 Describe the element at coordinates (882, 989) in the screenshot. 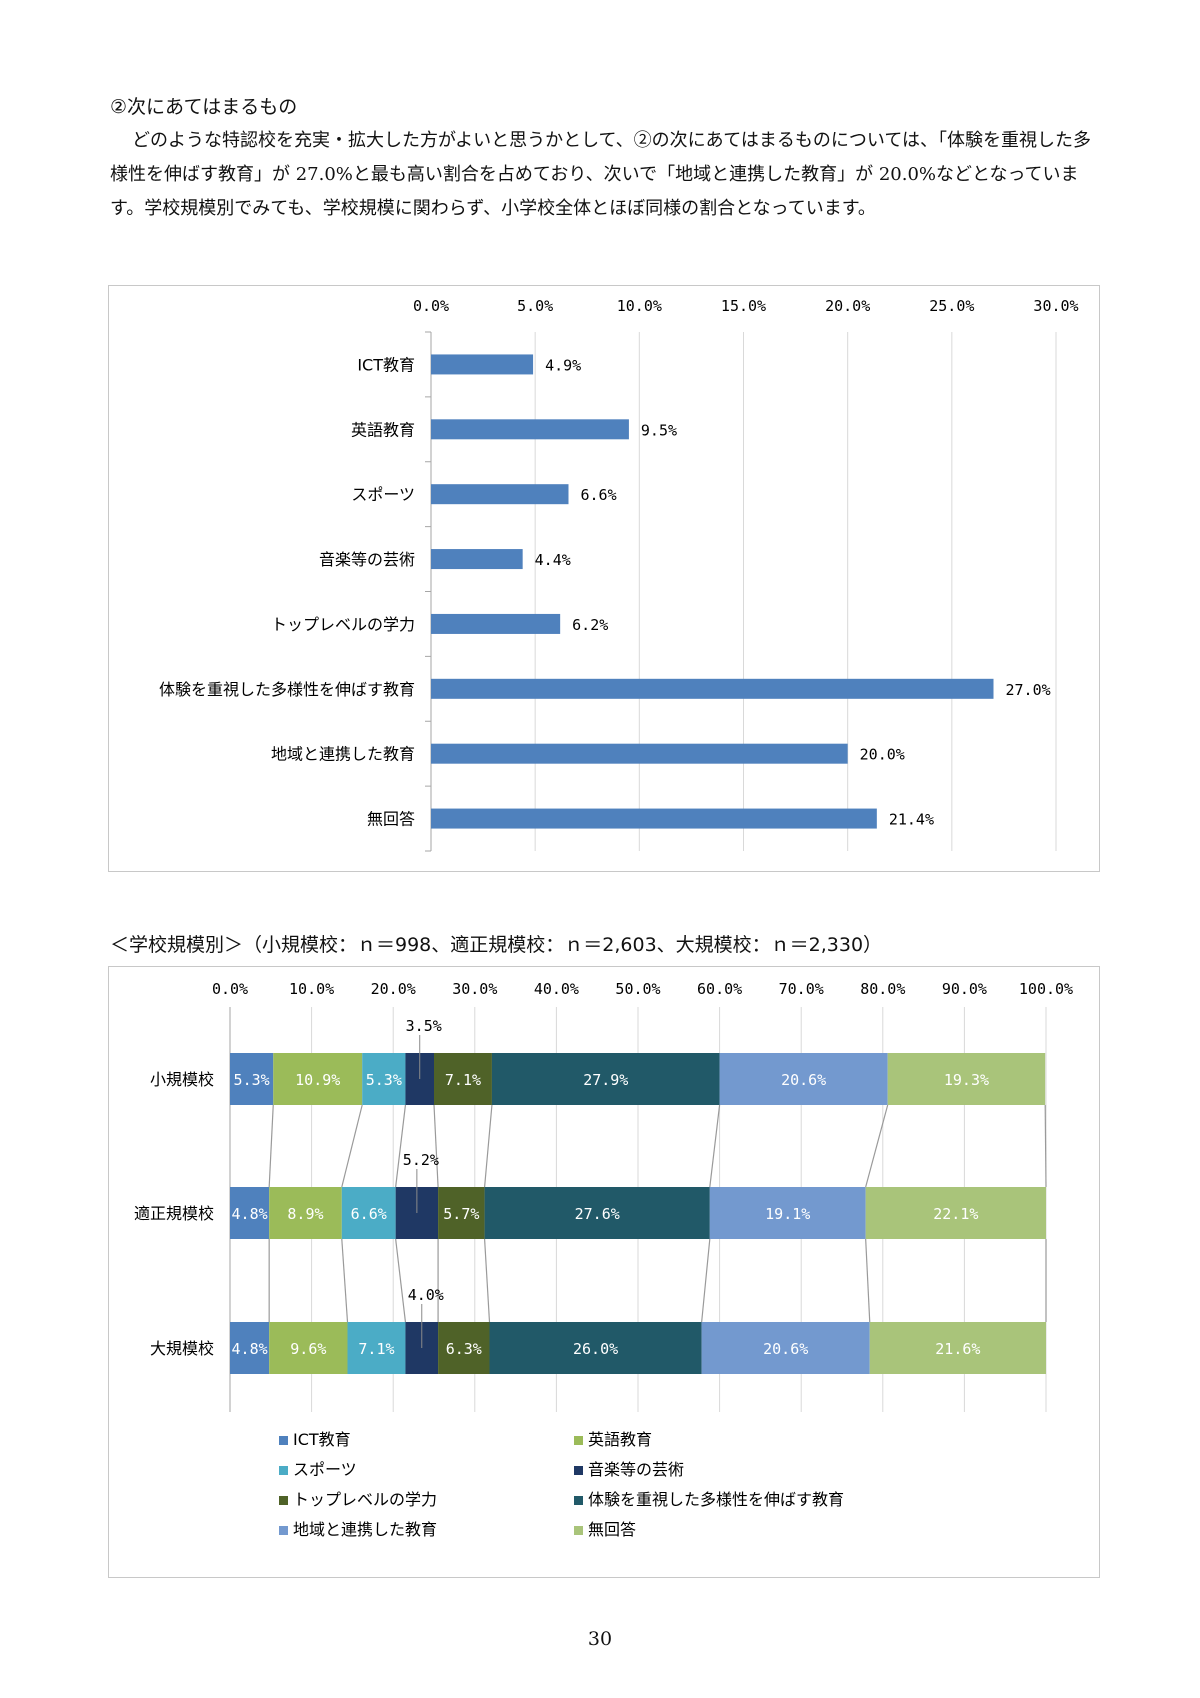

I see `x-tick-label: 80.0%` at that location.